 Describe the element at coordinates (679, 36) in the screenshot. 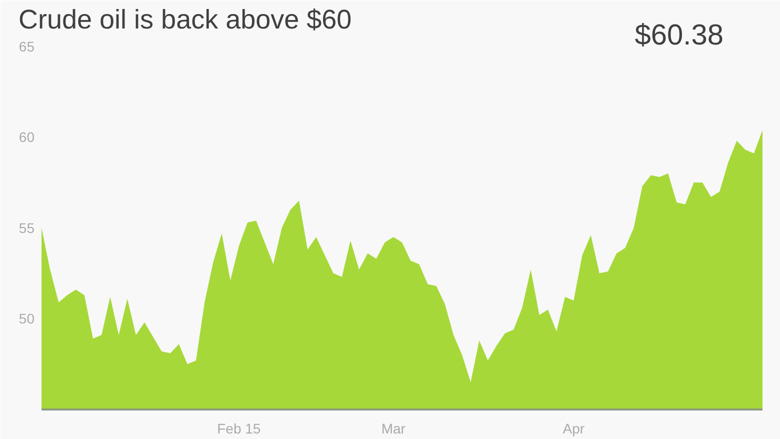

I see `annotation: $60.38` at that location.